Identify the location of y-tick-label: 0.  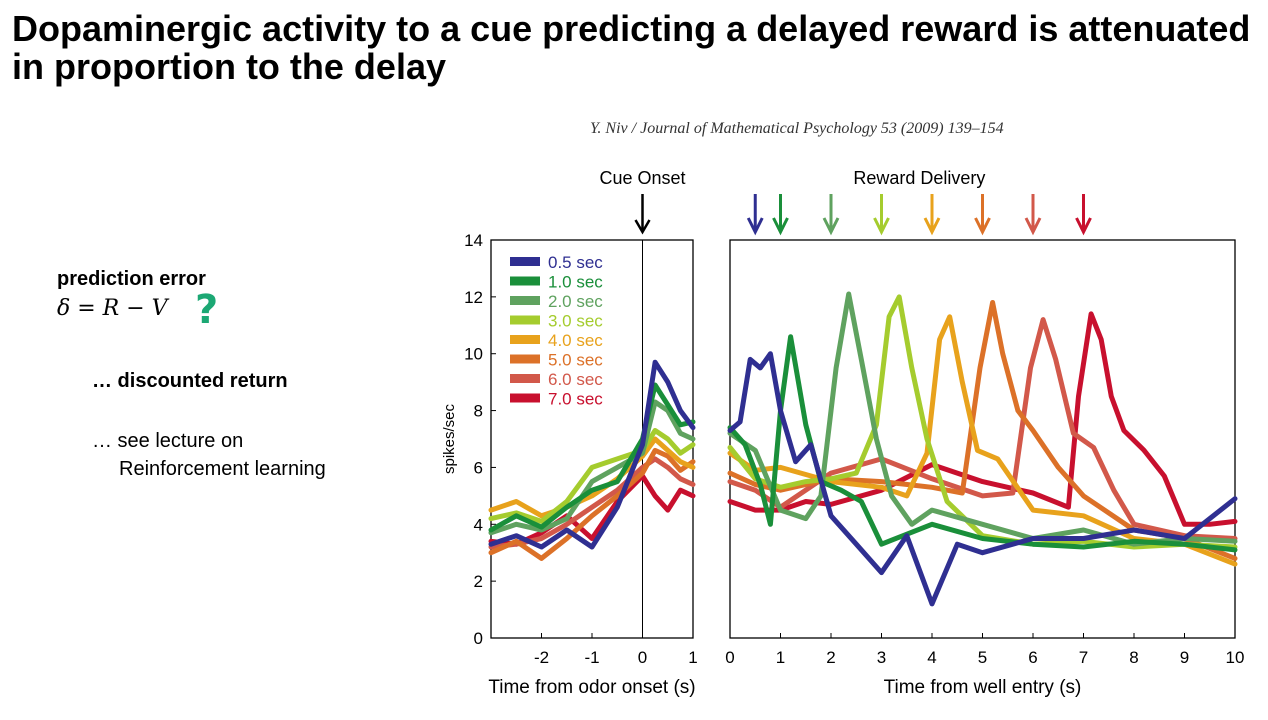
(478, 638).